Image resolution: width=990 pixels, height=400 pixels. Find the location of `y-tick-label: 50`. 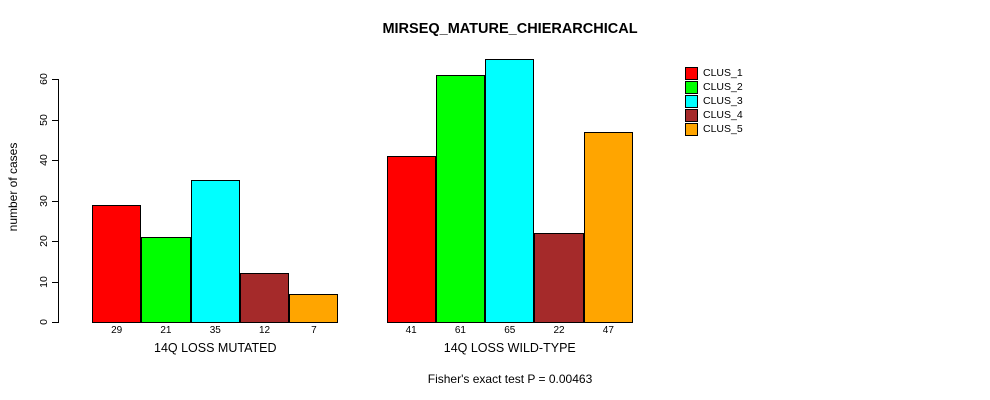

y-tick-label: 50 is located at coordinates (44, 119).